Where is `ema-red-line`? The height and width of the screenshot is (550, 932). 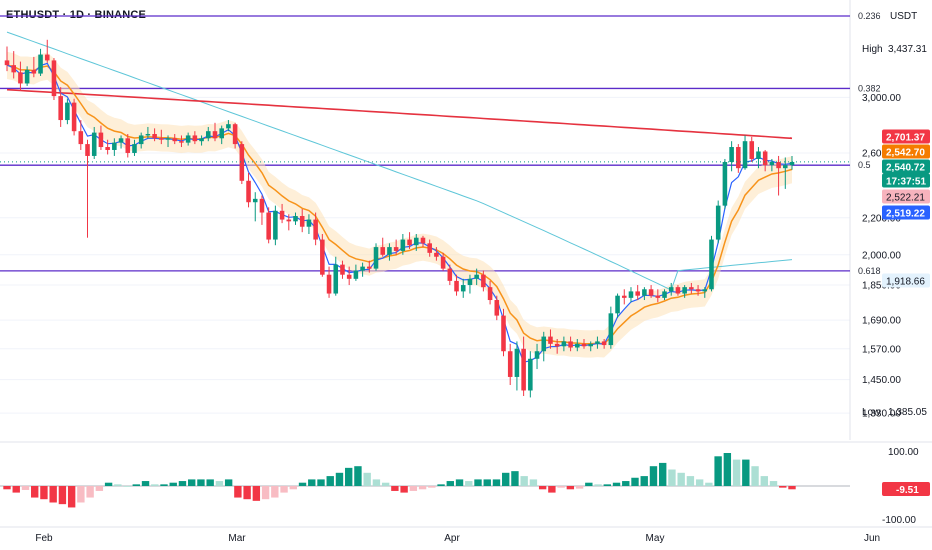
ema-red-line is located at coordinates (399, 114).